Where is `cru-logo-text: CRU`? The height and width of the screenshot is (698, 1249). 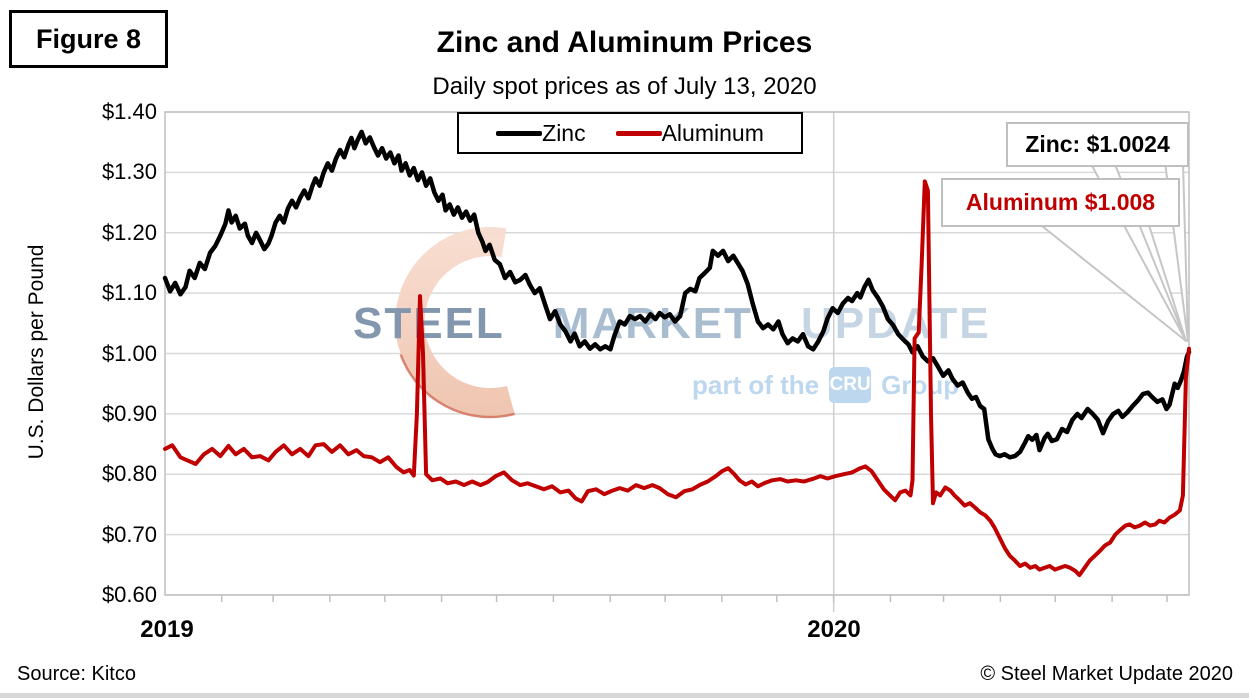 cru-logo-text: CRU is located at coordinates (850, 384).